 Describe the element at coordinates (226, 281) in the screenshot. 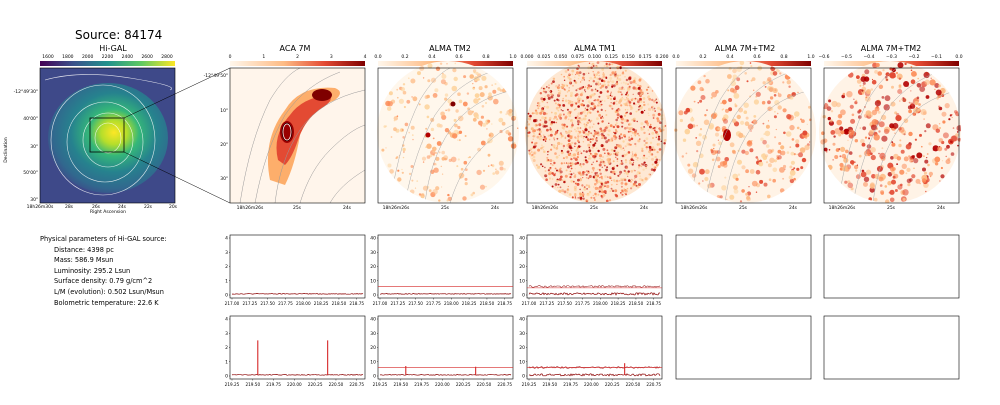

I see `spectrum-ytick: 1` at that location.